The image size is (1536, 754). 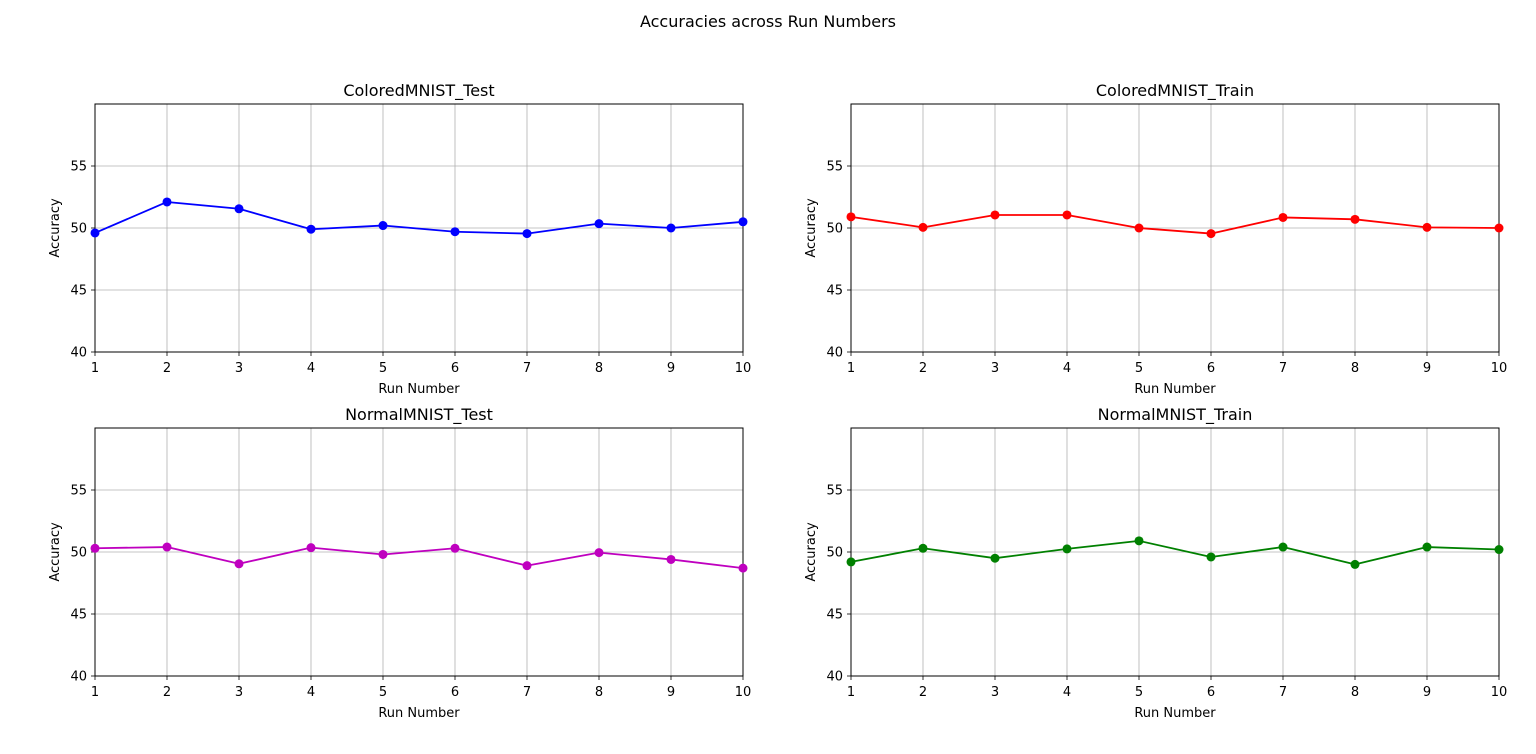 What do you see at coordinates (419, 415) in the screenshot?
I see `chart-title: NormalMNIST_Test` at bounding box center [419, 415].